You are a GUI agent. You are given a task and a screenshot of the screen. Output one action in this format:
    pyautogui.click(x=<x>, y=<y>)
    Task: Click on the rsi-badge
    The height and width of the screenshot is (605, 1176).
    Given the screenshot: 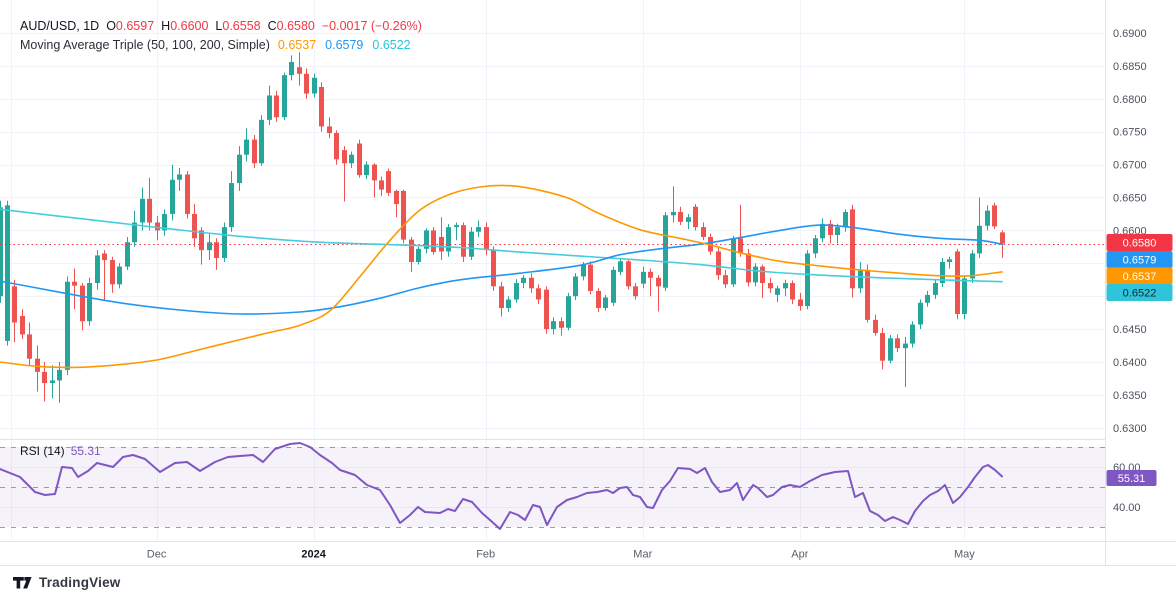 What is the action you would take?
    pyautogui.click(x=1131, y=478)
    